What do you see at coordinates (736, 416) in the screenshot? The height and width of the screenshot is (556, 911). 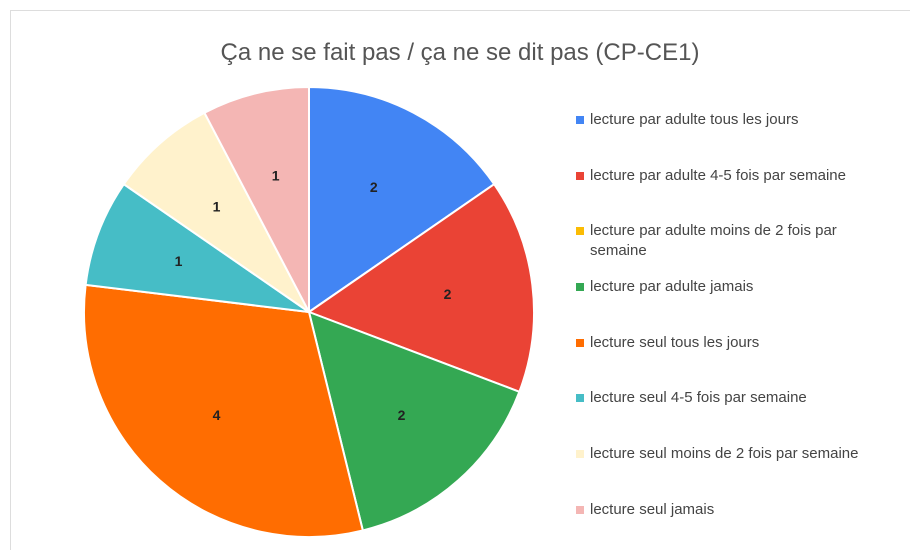 I see `legend-item: lecture seul 4-5 fois par semaine` at bounding box center [736, 416].